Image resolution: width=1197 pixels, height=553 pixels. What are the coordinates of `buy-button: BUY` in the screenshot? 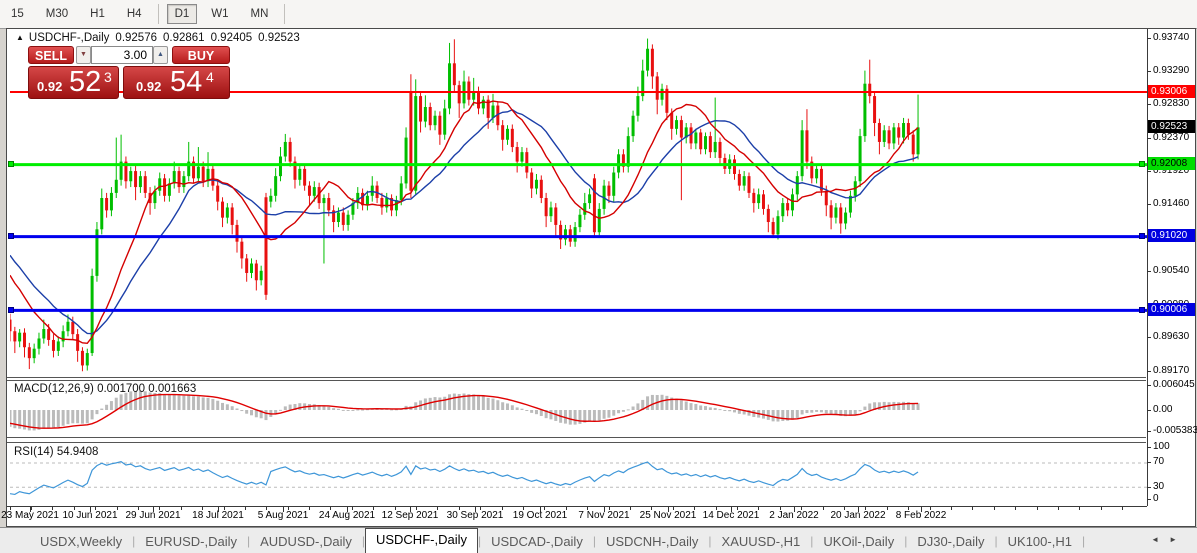 It's located at (201, 55).